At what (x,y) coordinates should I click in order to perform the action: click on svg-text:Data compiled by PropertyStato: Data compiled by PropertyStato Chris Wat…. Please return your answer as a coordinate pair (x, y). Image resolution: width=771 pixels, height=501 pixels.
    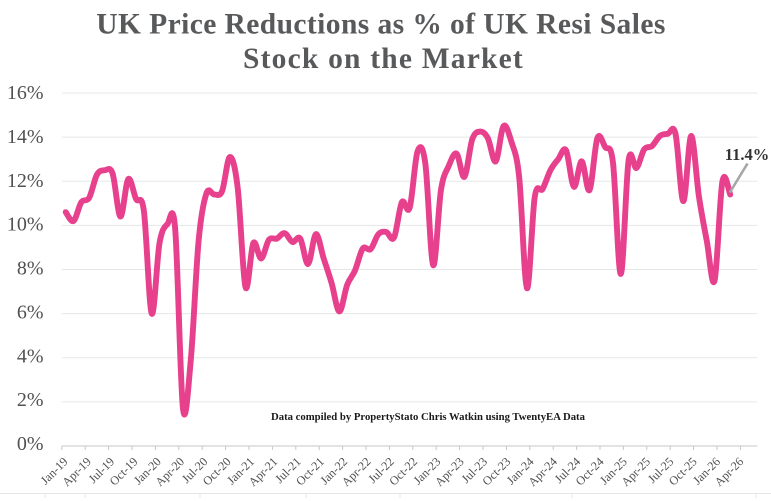
    Looking at the image, I should click on (428, 417).